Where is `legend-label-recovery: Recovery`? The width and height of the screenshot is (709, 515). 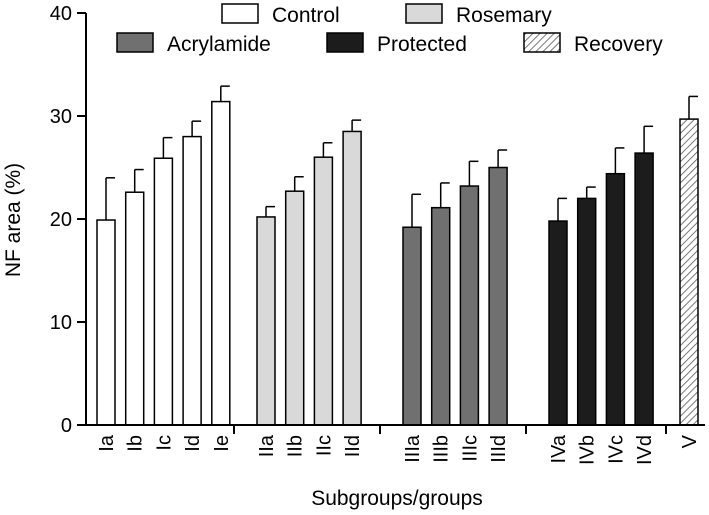 legend-label-recovery: Recovery is located at coordinates (618, 44).